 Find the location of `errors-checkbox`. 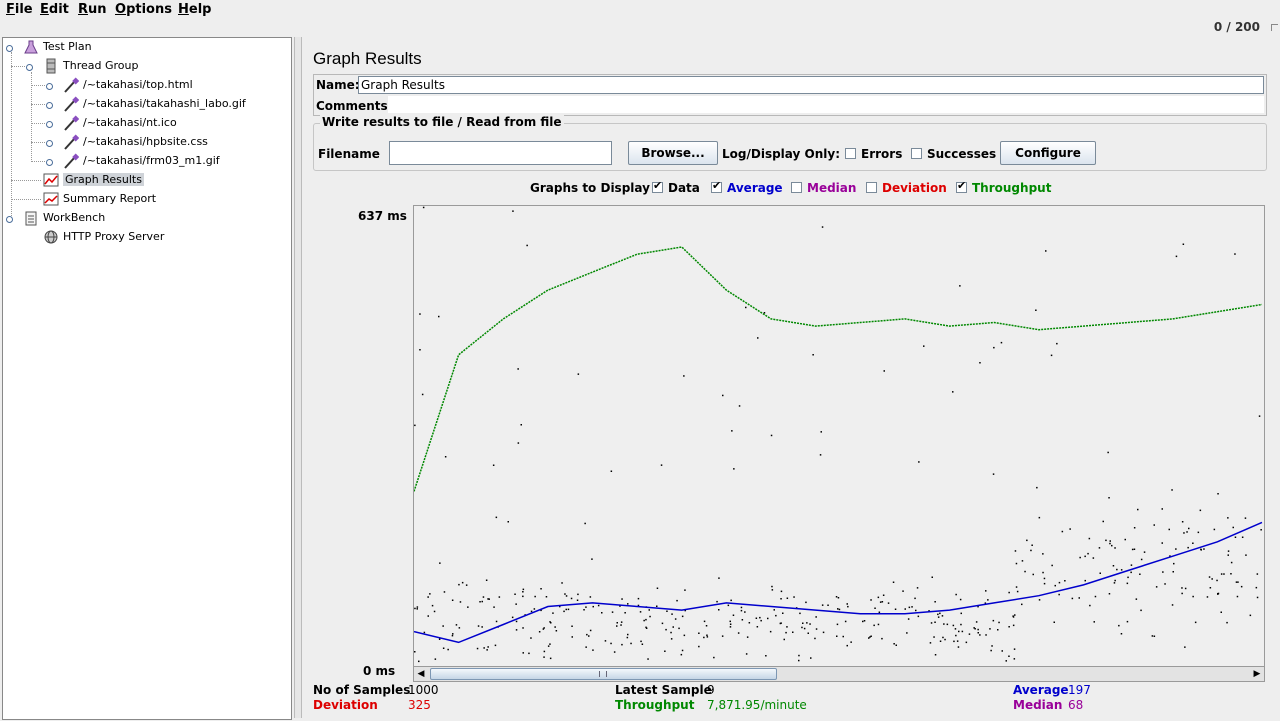

errors-checkbox is located at coordinates (850, 153).